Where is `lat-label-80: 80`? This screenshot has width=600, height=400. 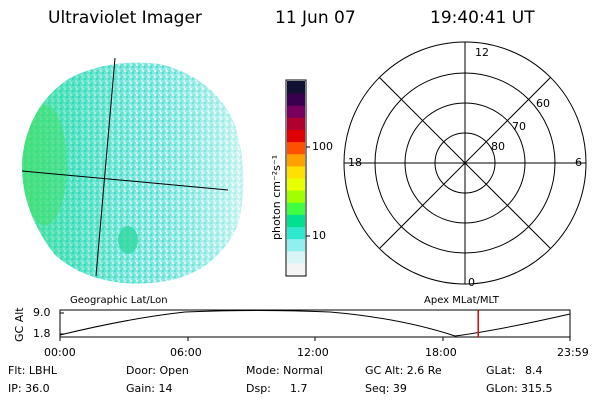
lat-label-80: 80 is located at coordinates (498, 146).